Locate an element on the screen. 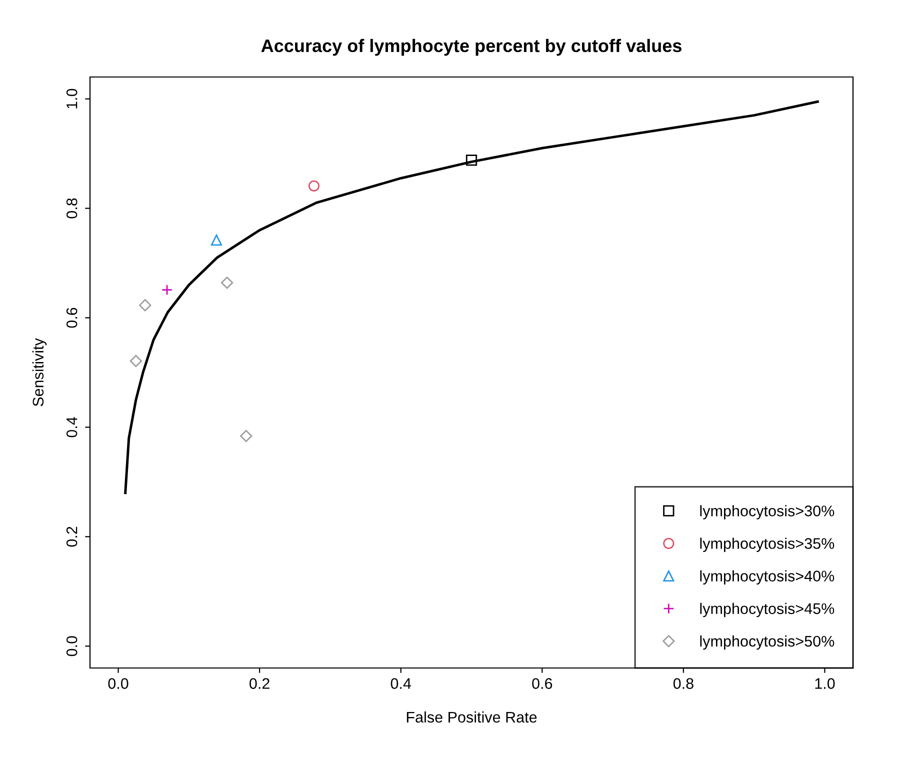 The image size is (899, 761). x-tick-label: 0.8 is located at coordinates (683, 683).